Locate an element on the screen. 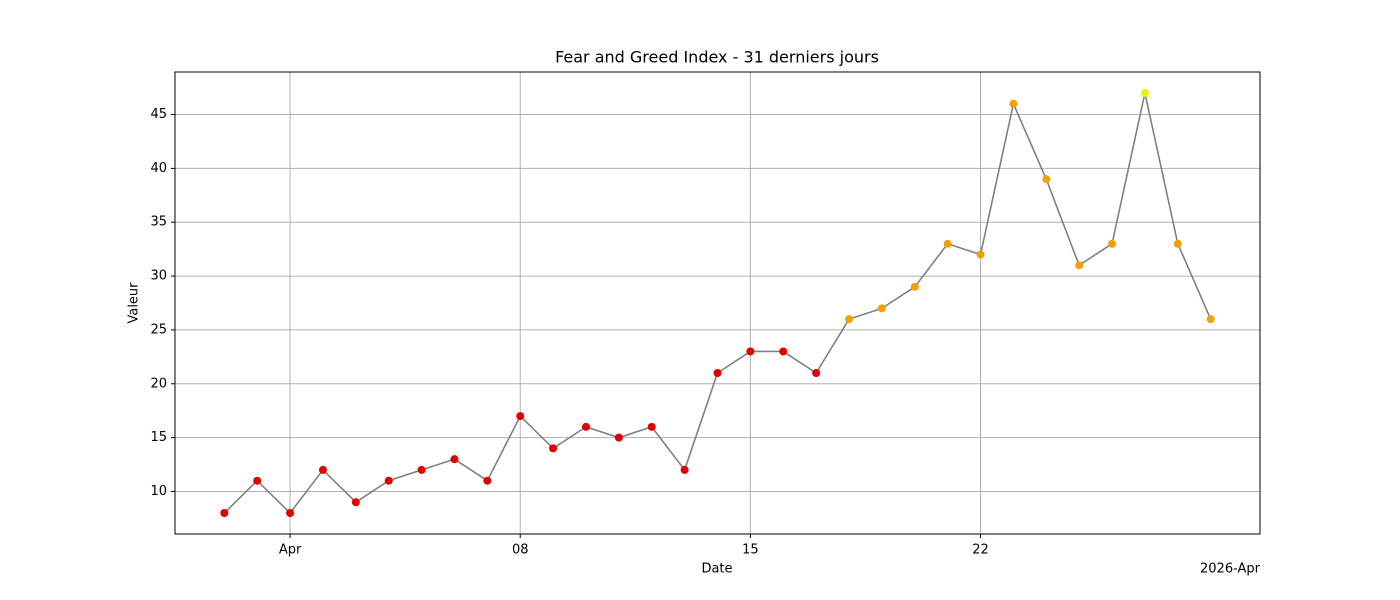 This screenshot has width=1400, height=600. y-tick-label: 25 is located at coordinates (158, 329).